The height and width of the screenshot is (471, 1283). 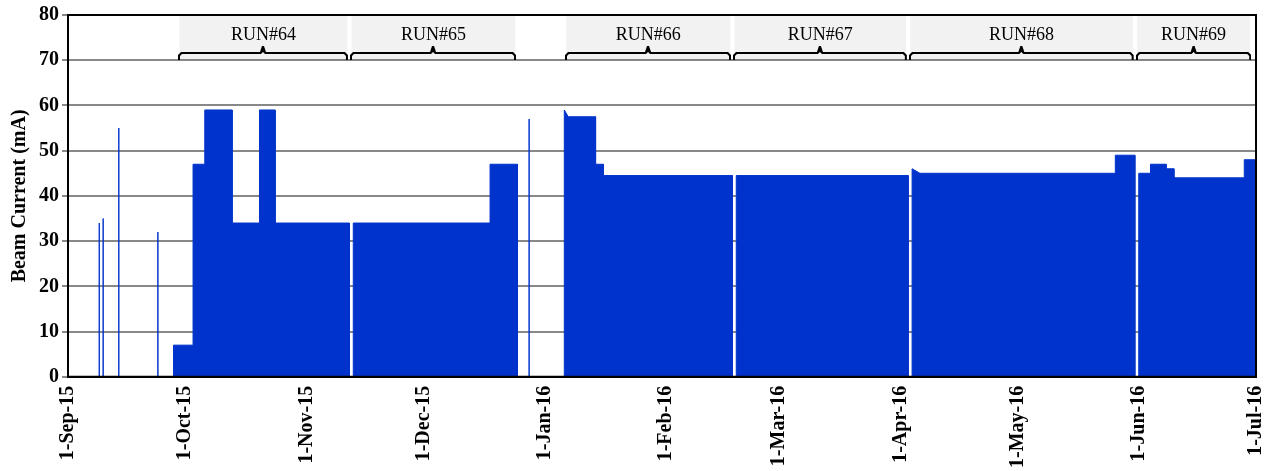 What do you see at coordinates (664, 423) in the screenshot?
I see `x-tick-label: 1-Feb-16` at bounding box center [664, 423].